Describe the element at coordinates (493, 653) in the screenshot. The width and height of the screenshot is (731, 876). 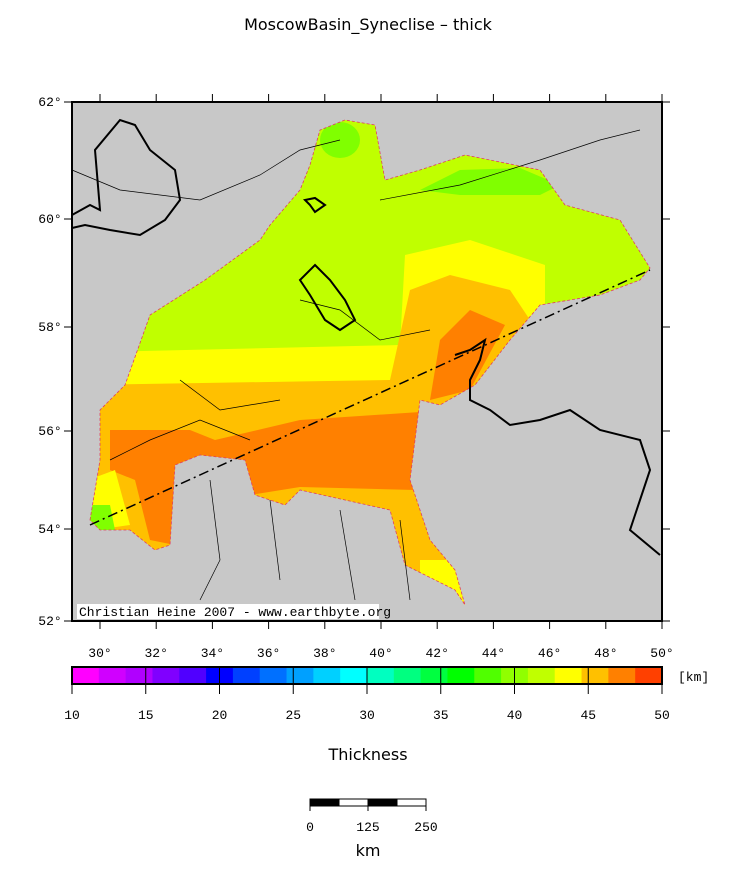
I see `lon-label: 44°` at that location.